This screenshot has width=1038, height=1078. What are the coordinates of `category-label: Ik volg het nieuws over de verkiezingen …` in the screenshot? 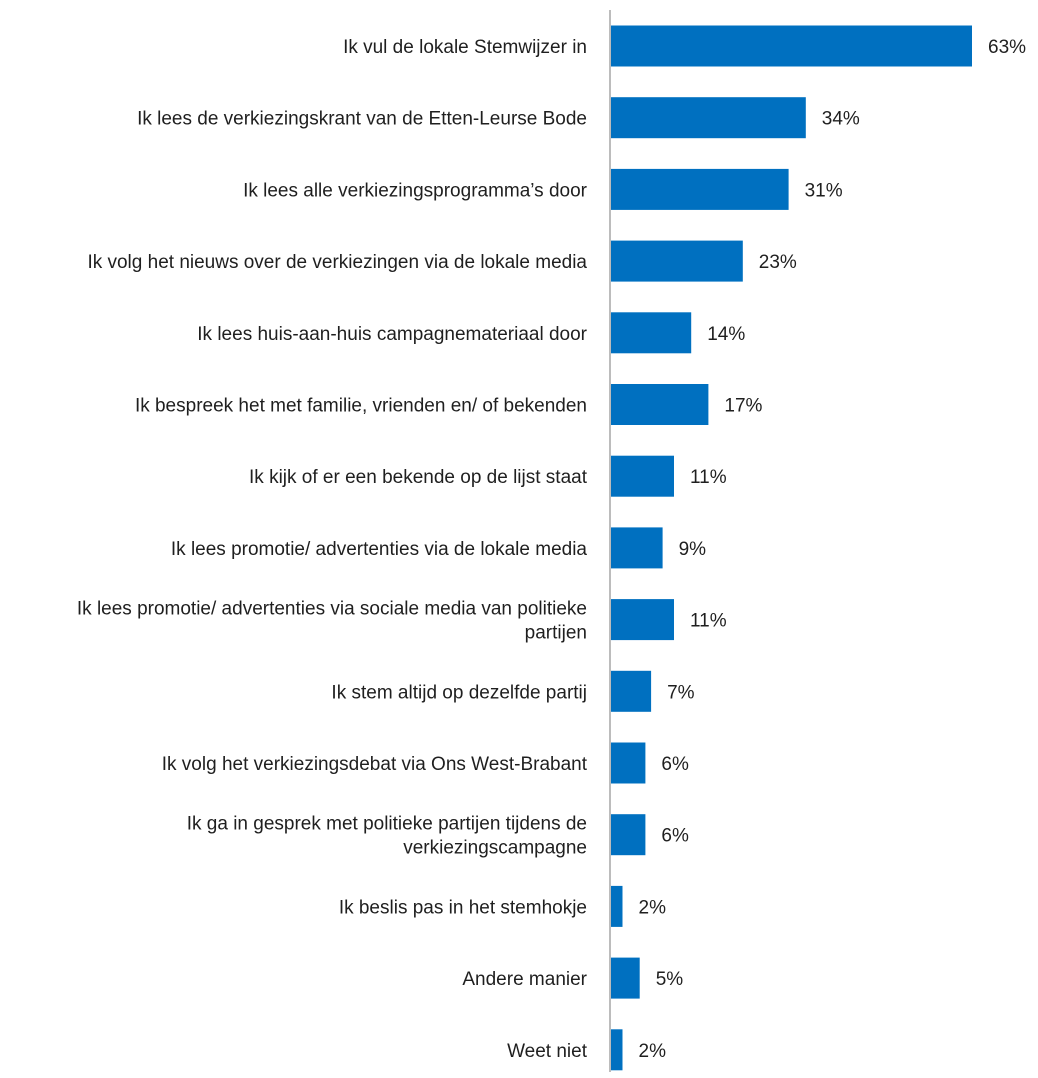 It's located at (337, 262).